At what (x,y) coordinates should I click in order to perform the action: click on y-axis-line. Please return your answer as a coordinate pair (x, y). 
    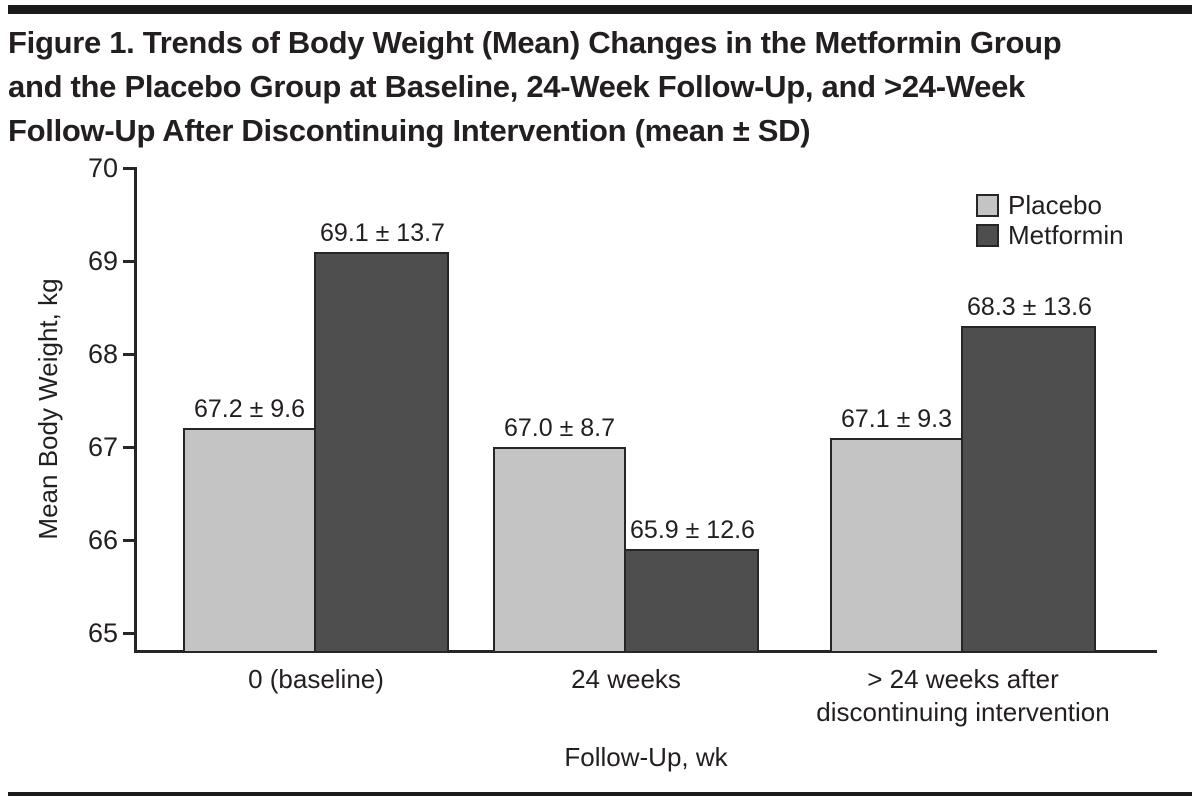
    Looking at the image, I should click on (135, 410).